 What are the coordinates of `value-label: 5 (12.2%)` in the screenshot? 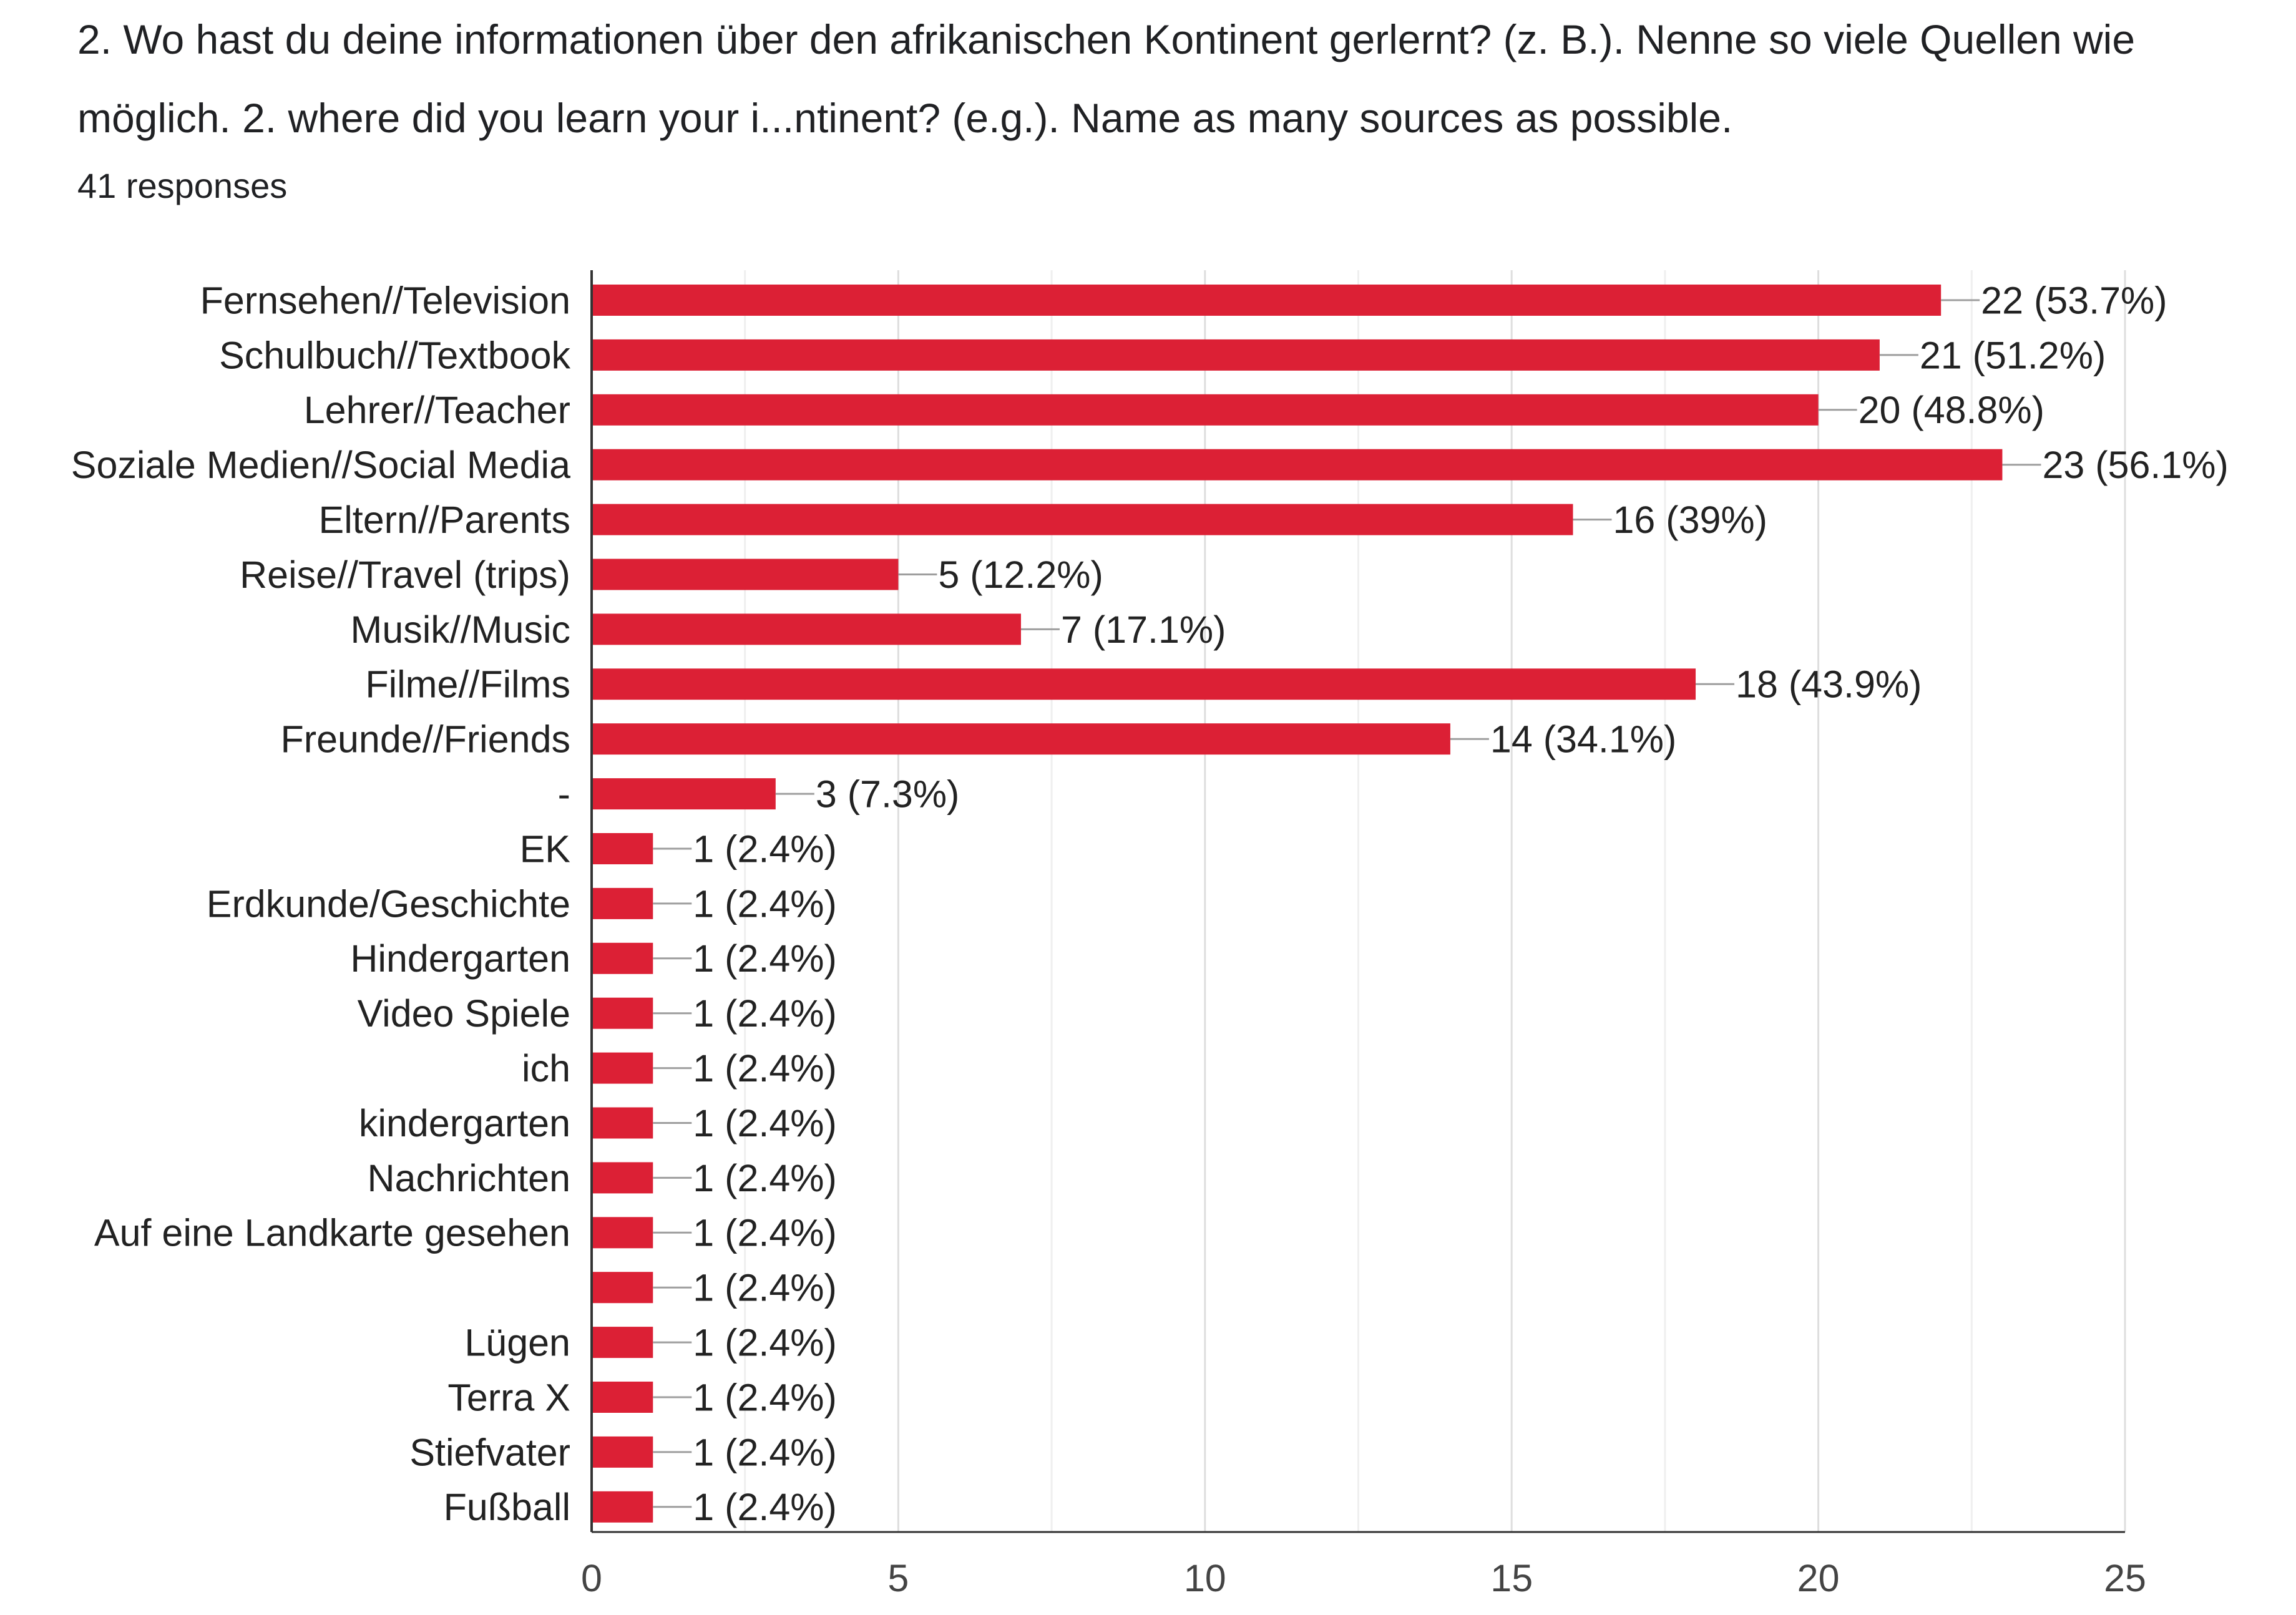 It's located at (1020, 575).